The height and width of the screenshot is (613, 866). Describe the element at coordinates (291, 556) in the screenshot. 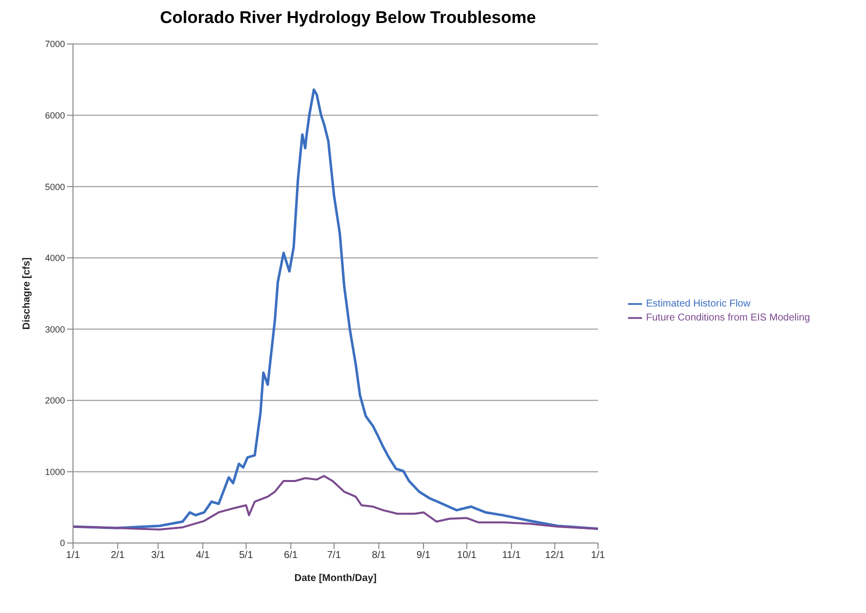

I see `x-tick-label: 6/1` at that location.